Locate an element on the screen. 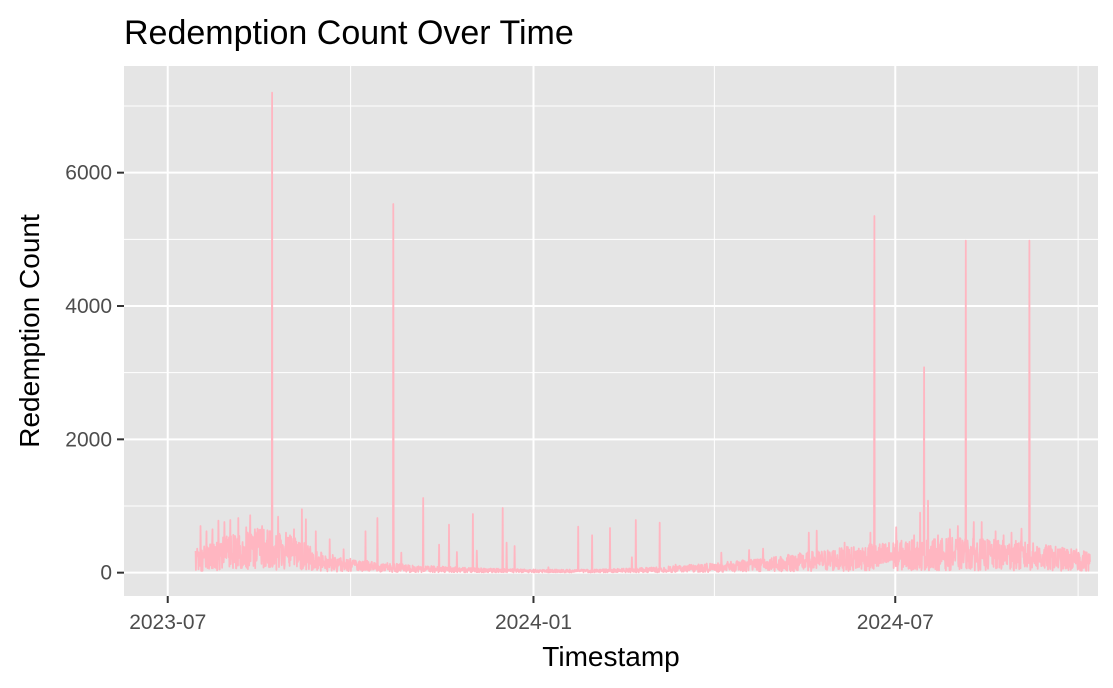 The width and height of the screenshot is (1113, 688). y-tick-label: 2000 is located at coordinates (88, 439).